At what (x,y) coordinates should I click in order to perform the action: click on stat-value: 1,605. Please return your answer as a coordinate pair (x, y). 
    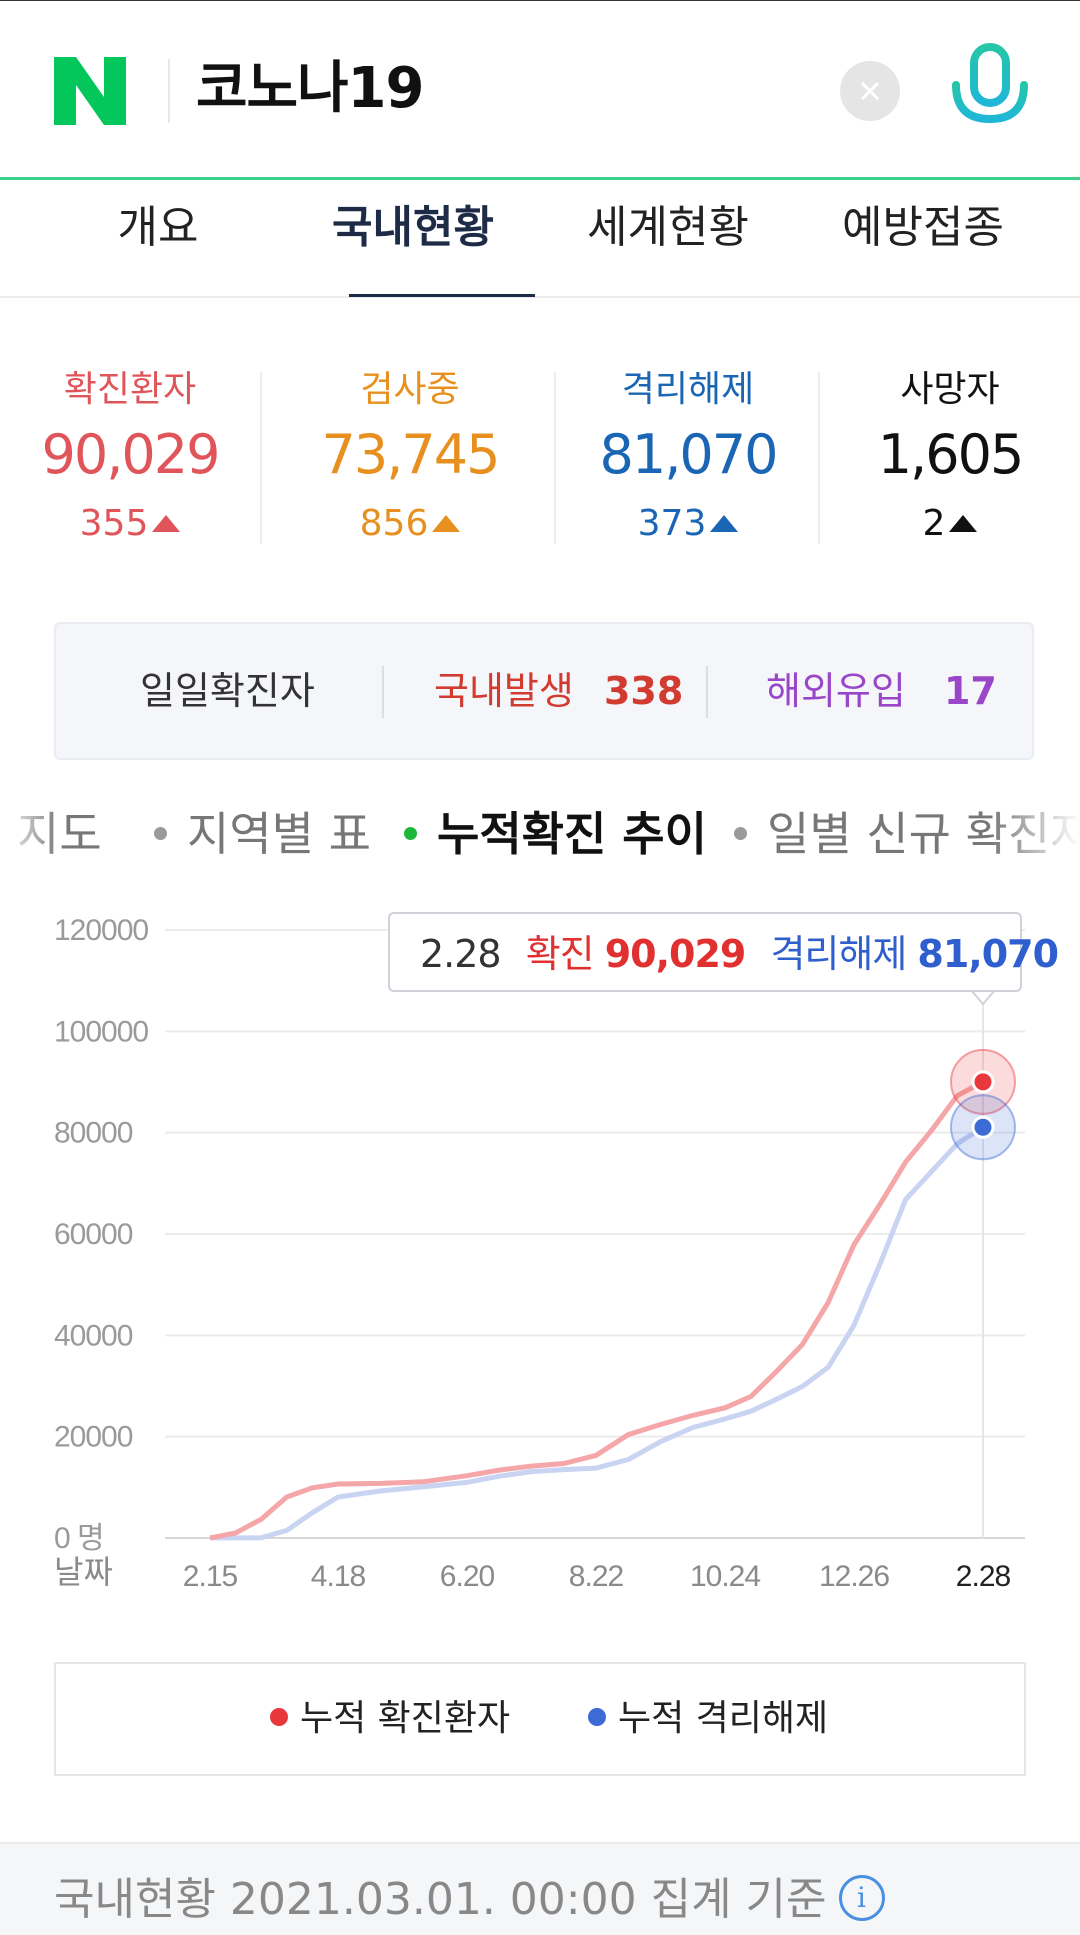
    Looking at the image, I should click on (951, 454).